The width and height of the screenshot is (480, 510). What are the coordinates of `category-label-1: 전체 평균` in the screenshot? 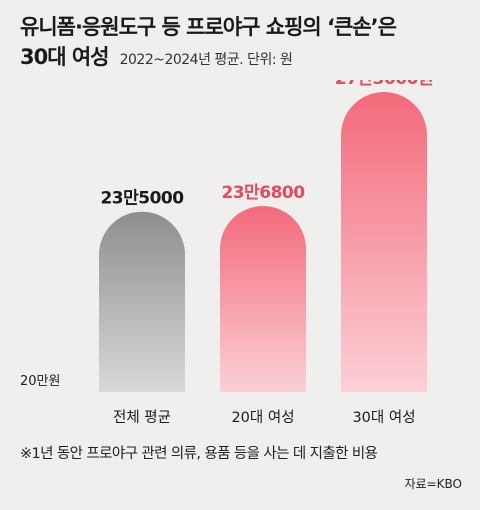 It's located at (142, 417).